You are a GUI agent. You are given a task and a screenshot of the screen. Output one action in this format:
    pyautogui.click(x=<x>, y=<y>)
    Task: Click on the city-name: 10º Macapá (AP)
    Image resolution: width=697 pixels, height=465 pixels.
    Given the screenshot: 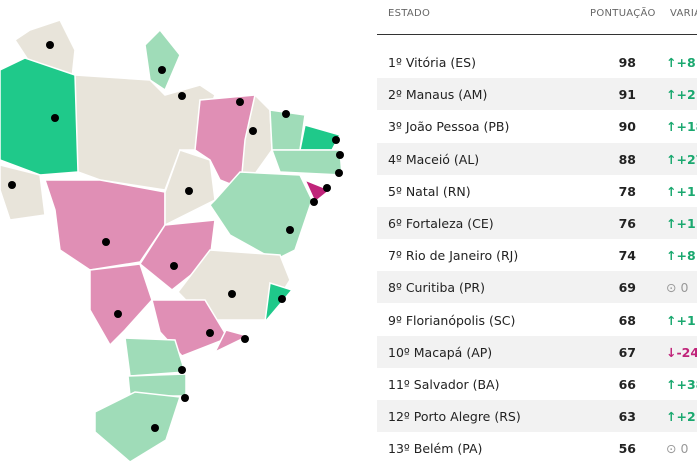 What is the action you would take?
    pyautogui.click(x=440, y=352)
    